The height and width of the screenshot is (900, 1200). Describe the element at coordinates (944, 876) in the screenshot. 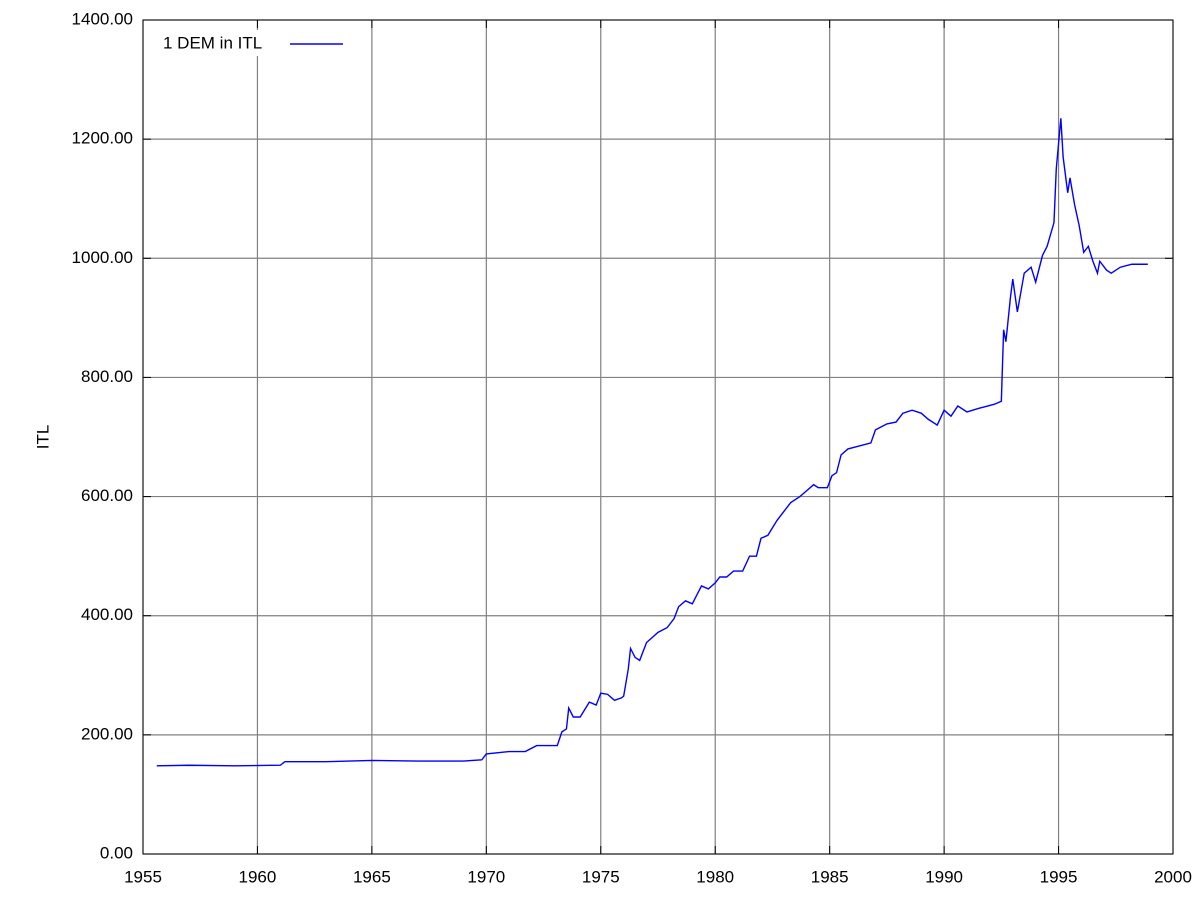

I see `x-tick-label: 1990` at that location.